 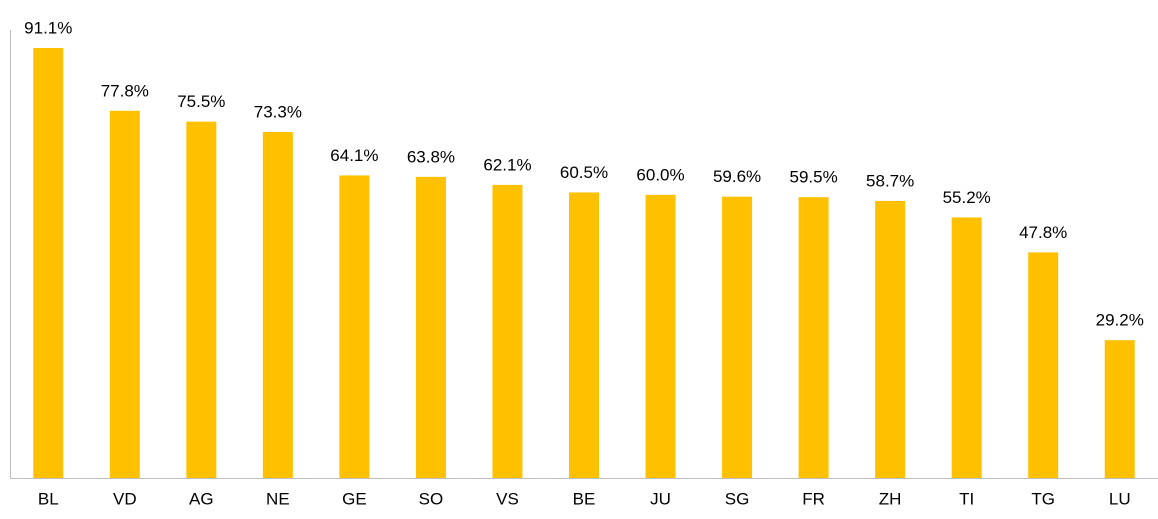 What do you see at coordinates (890, 180) in the screenshot?
I see `data-label: 58.7%` at bounding box center [890, 180].